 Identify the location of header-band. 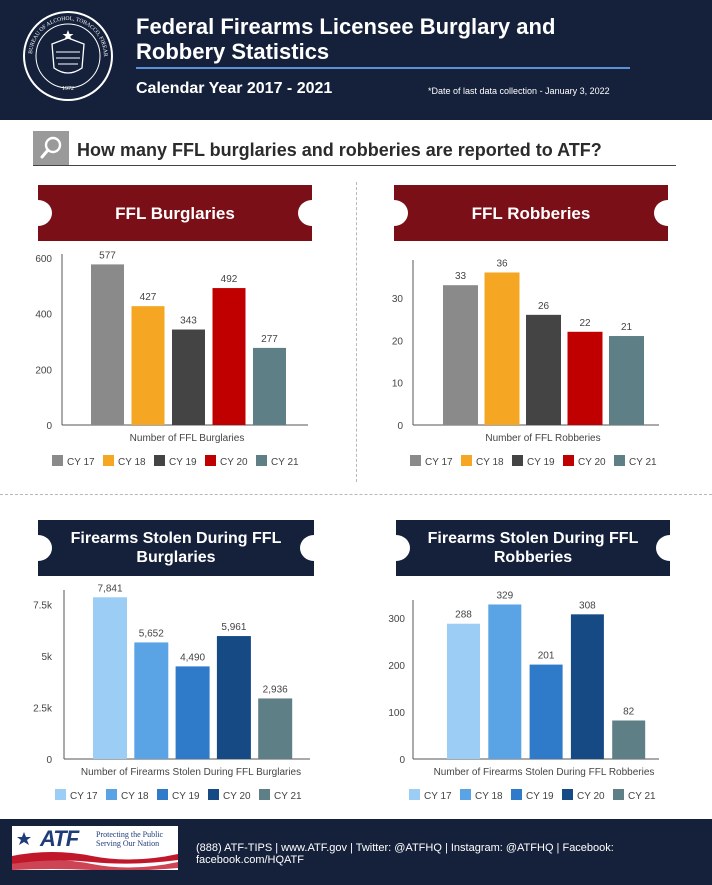
(356, 60).